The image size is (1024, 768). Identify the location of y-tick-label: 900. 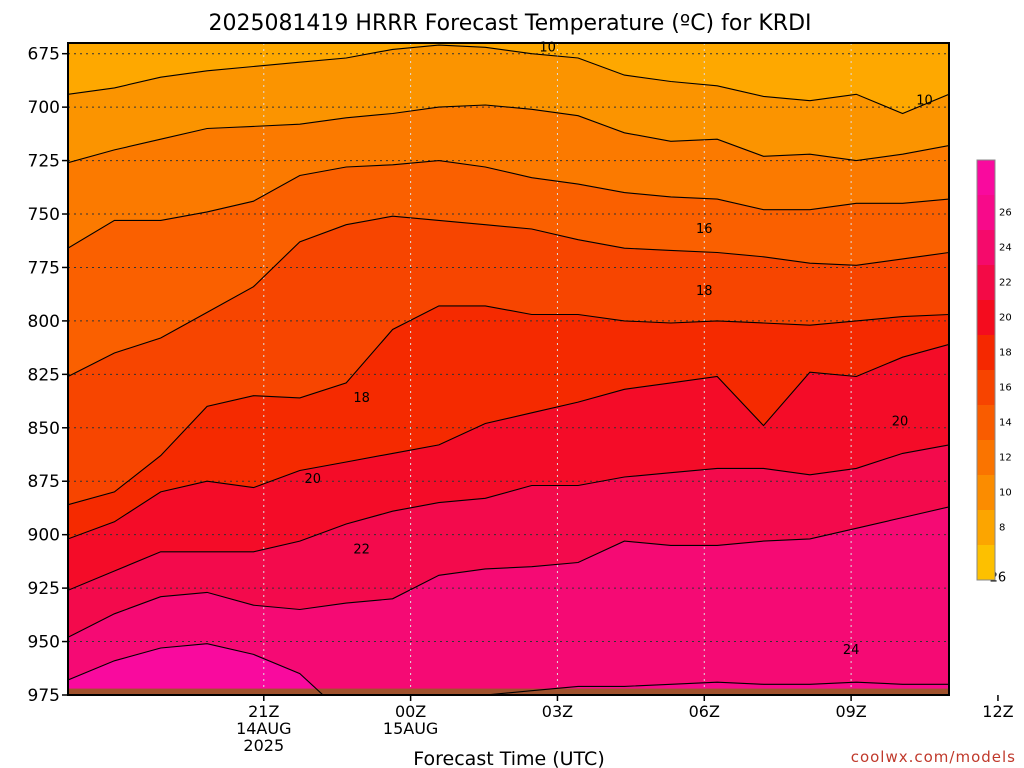
(44, 536).